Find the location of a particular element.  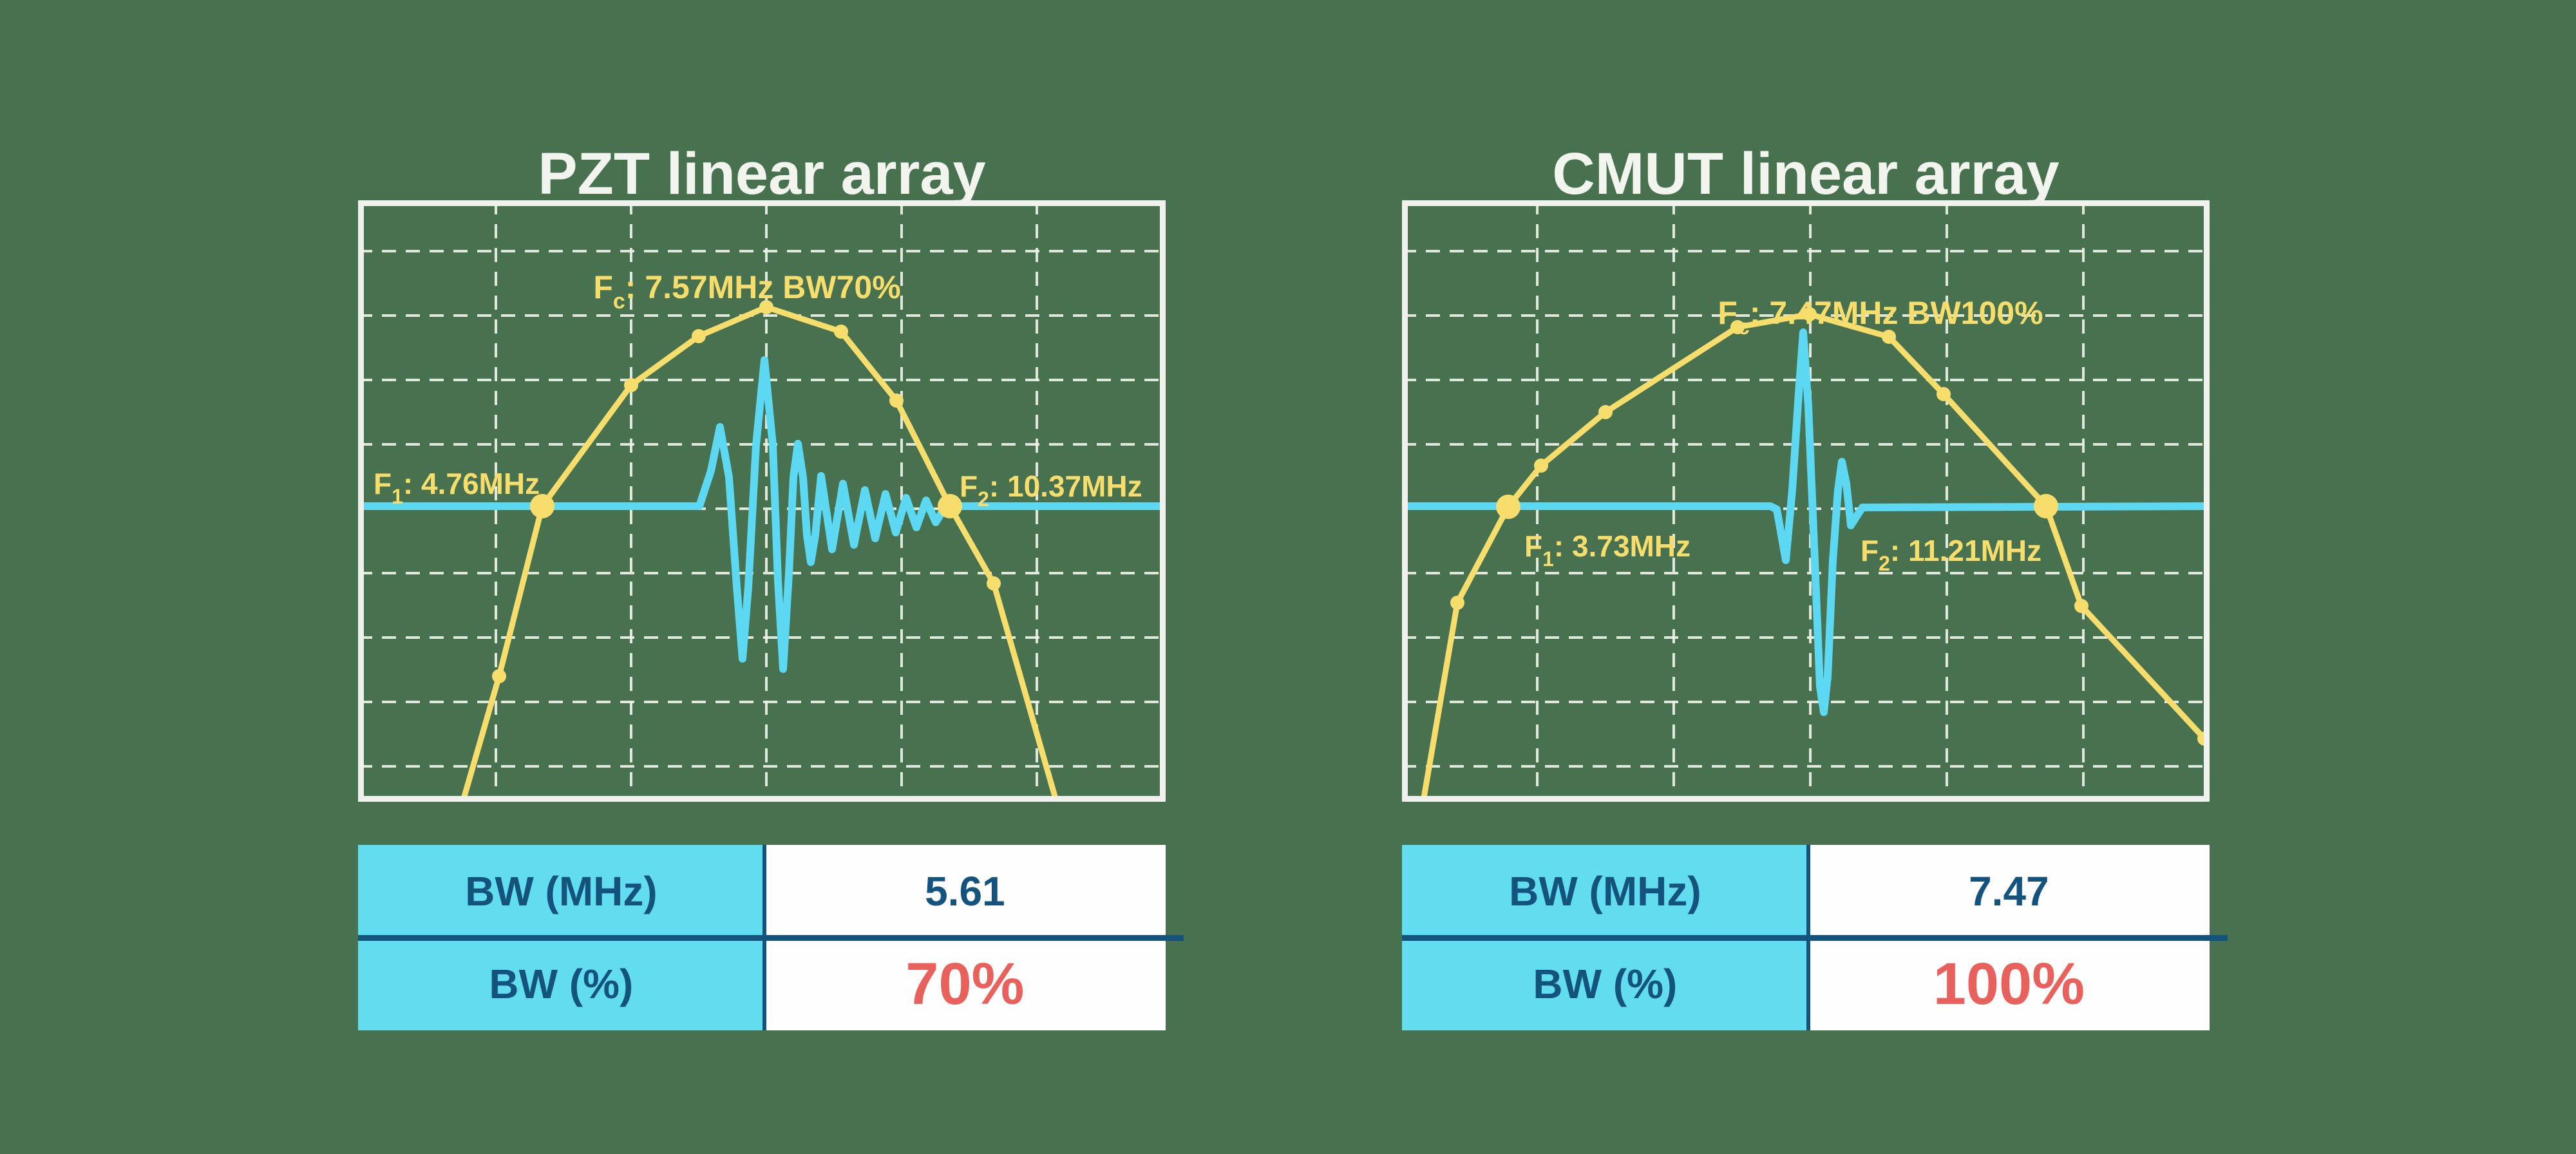

fc-label: Fc: 7.57MHz BW70% is located at coordinates (747, 291).